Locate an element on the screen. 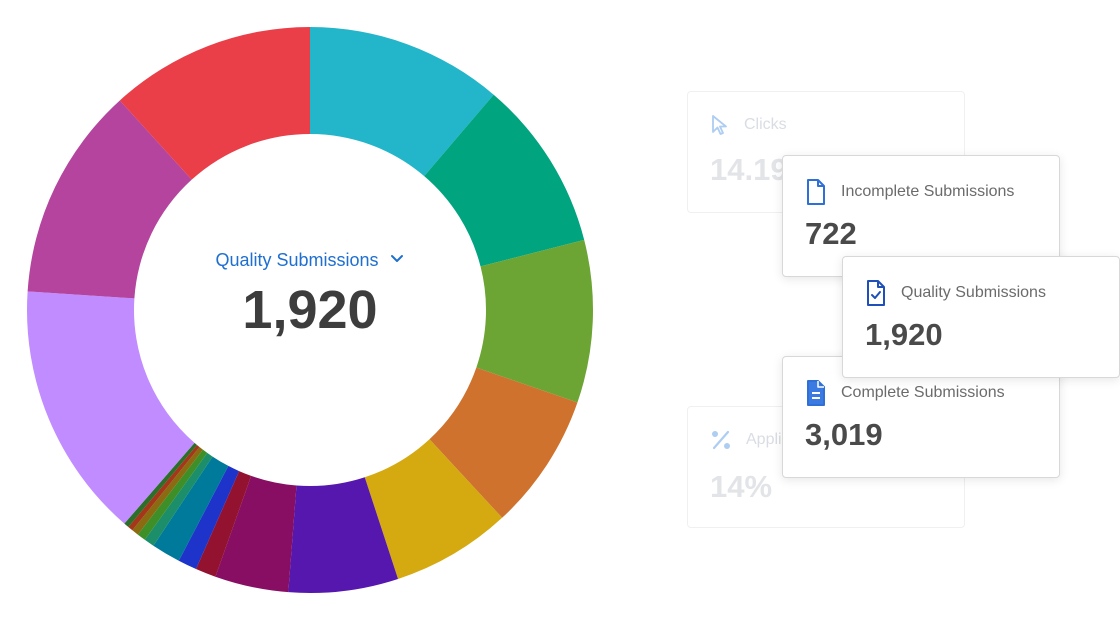 The height and width of the screenshot is (620, 1120). quality-submissions-card: Quality Submissions 1,920 is located at coordinates (981, 317).